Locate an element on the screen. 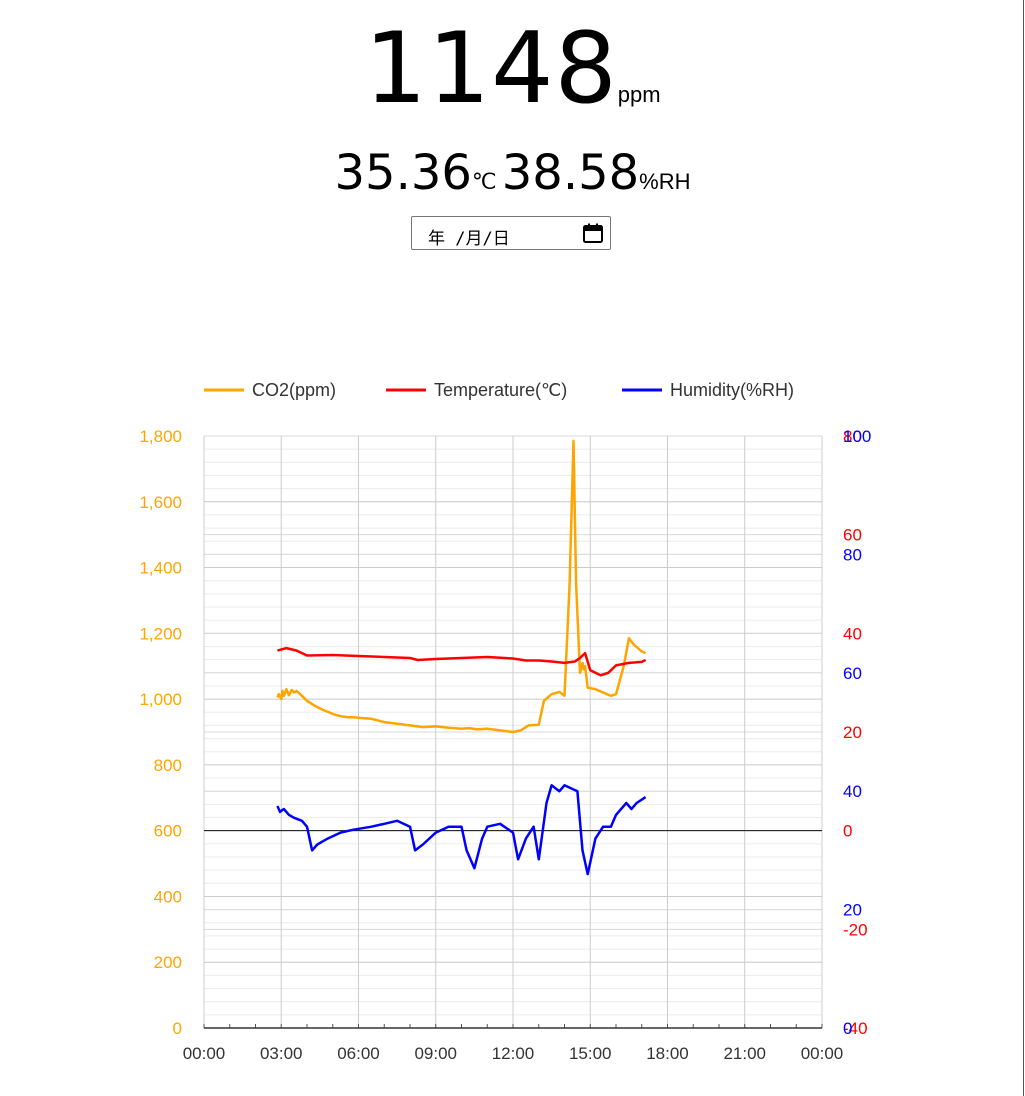  humidity-axis-tick-label: 60 is located at coordinates (852, 673).